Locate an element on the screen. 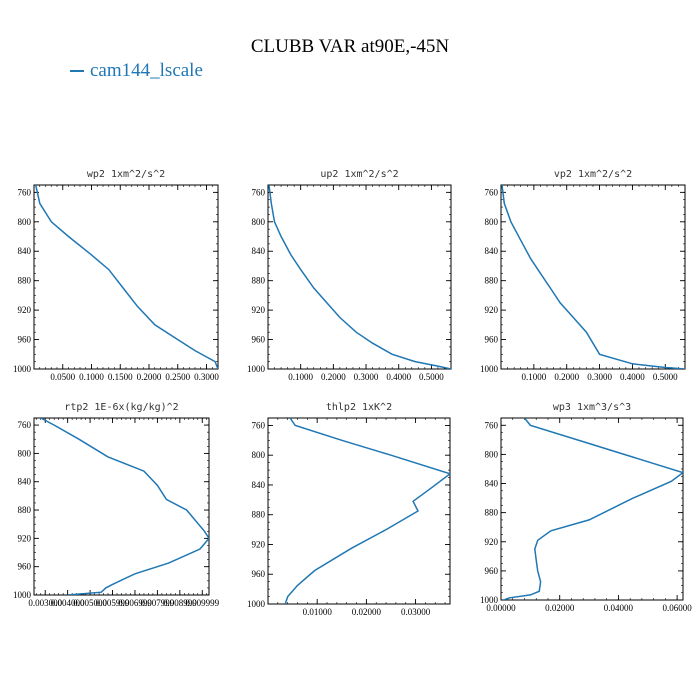  page-title: CLUBB VAR at90E,-45N is located at coordinates (350, 46).